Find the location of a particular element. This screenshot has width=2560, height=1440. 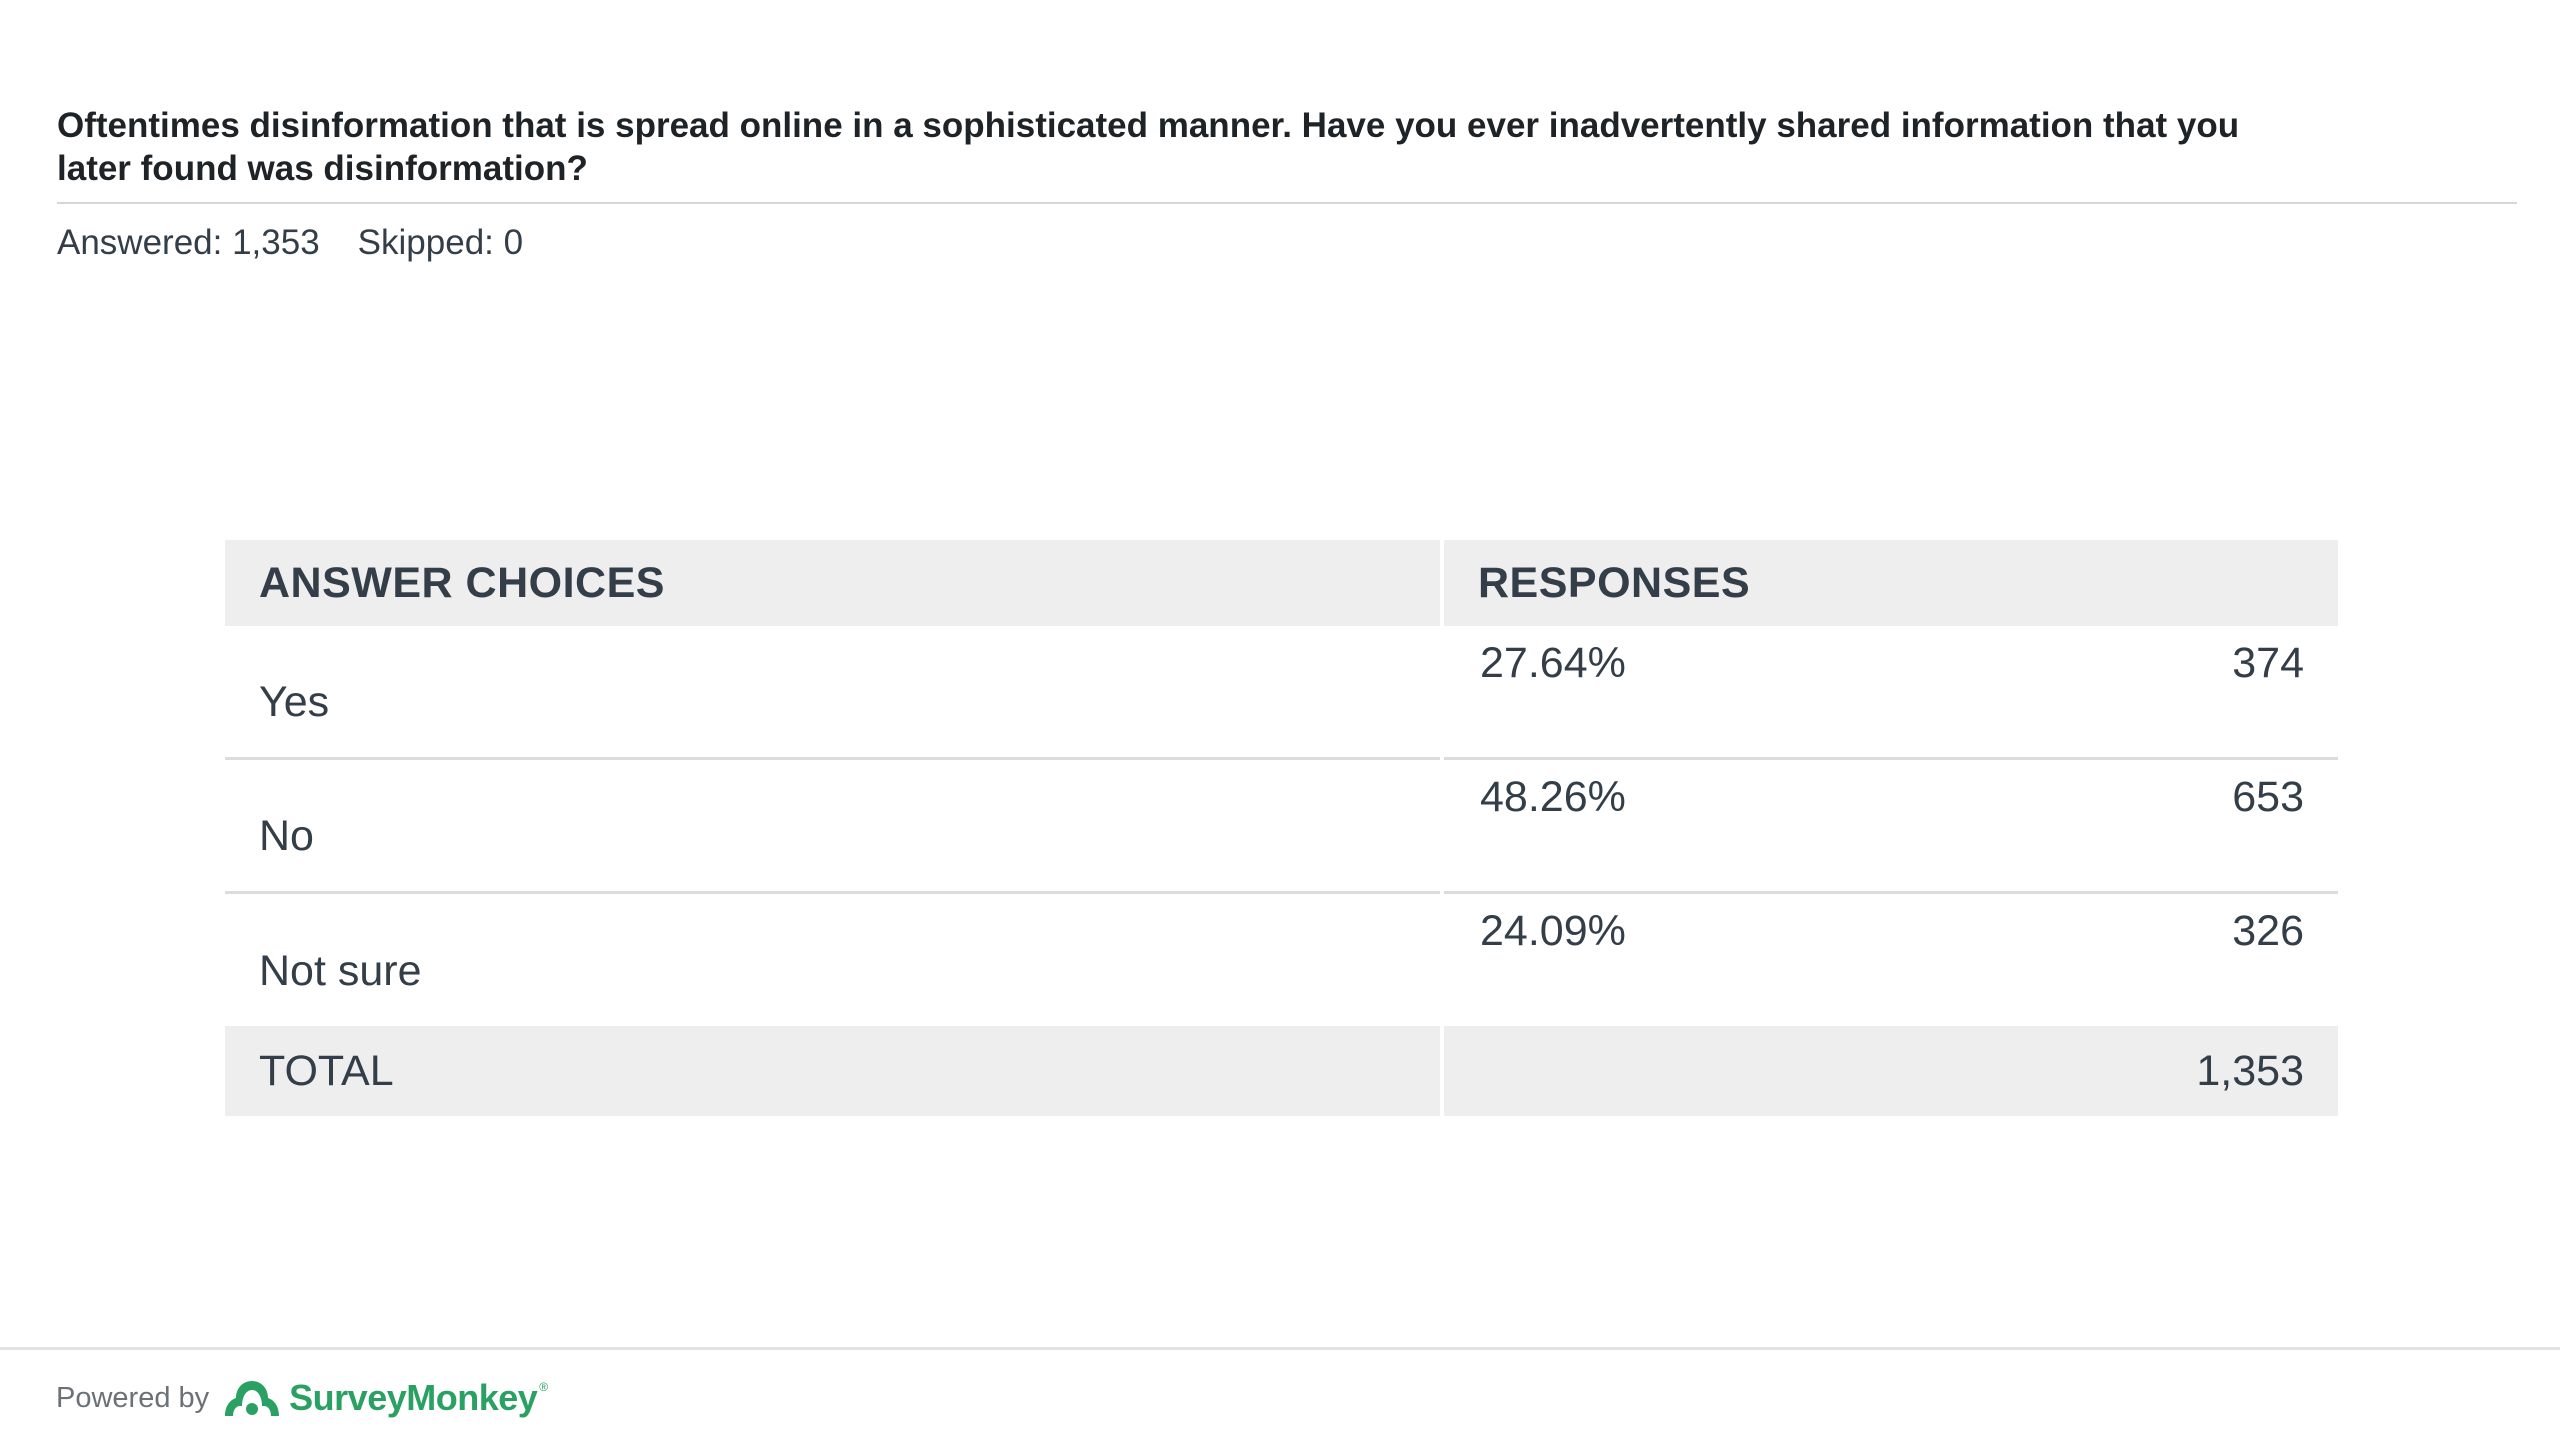

skipped-count: Skipped: 0 is located at coordinates (440, 242).